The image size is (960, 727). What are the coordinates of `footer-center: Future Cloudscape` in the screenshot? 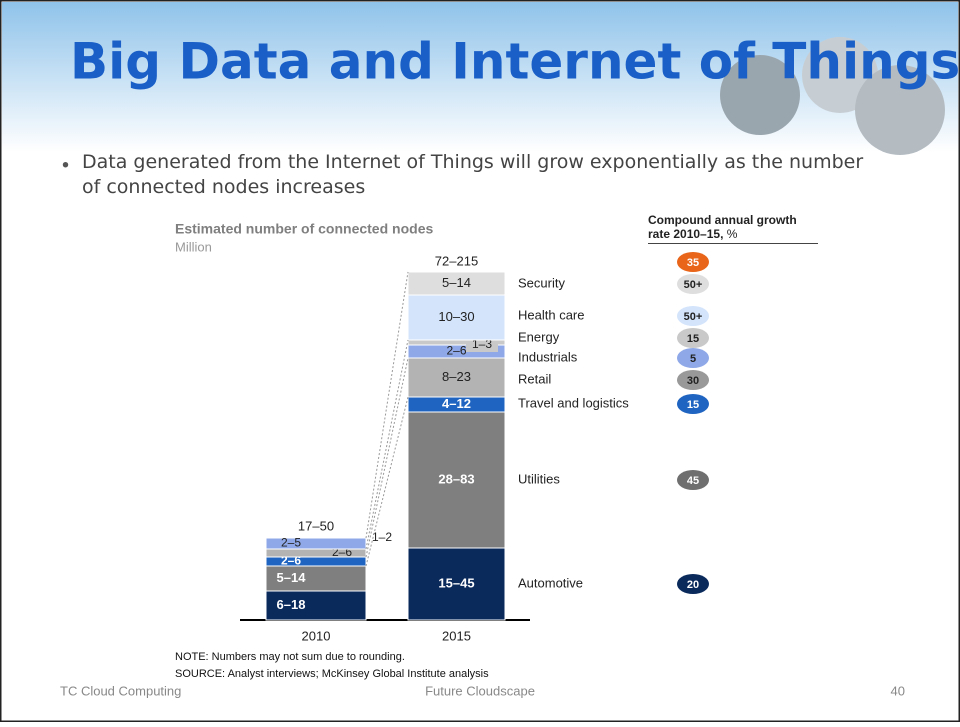 It's located at (480, 690).